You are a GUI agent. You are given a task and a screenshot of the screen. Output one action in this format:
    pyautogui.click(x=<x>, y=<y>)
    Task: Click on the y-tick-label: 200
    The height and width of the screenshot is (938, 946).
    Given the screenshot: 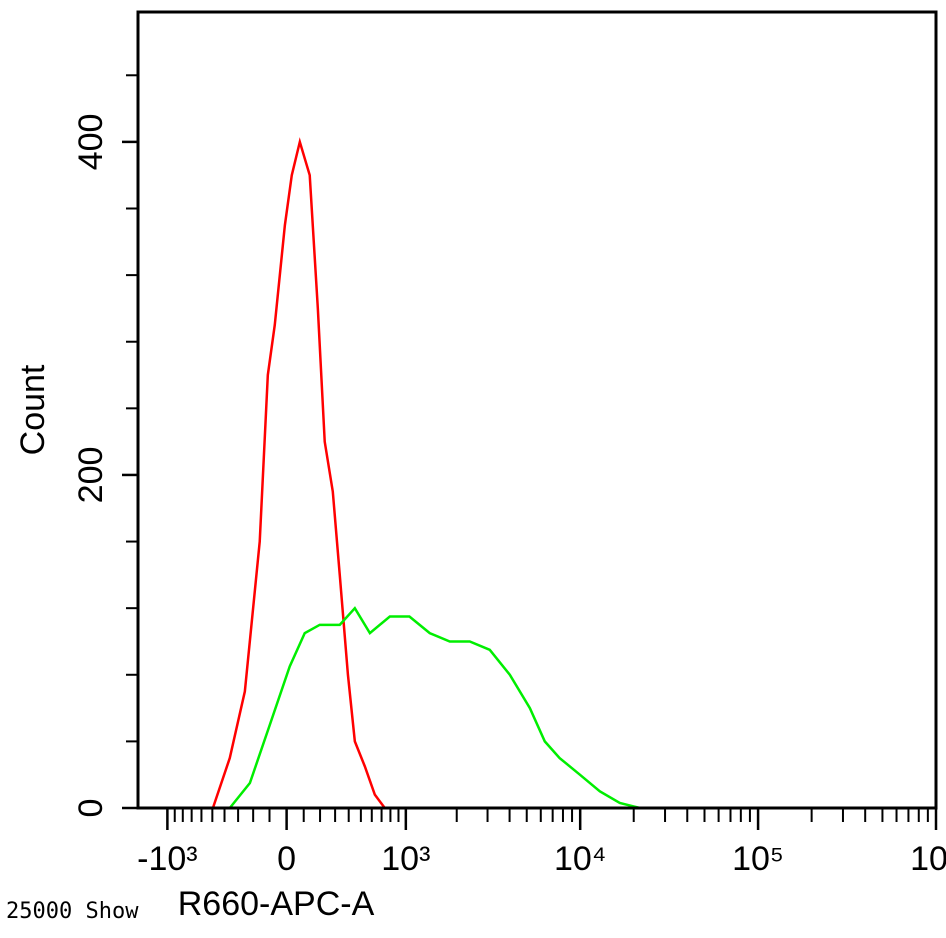 What is the action you would take?
    pyautogui.click(x=91, y=475)
    